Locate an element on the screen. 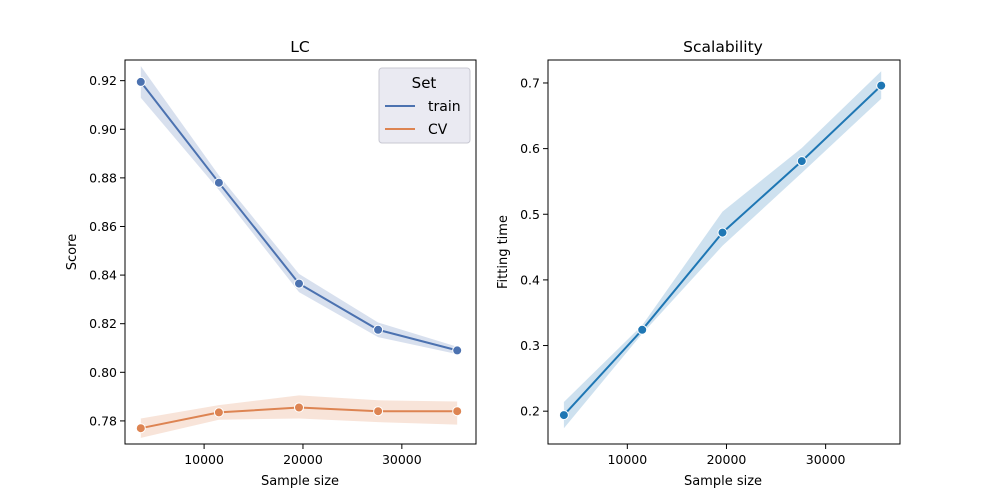 This screenshot has height=500, width=1000. scalability-y-ticks: 0.2 0.3 0.4 0.5 0.6 0.7 is located at coordinates (534, 247).